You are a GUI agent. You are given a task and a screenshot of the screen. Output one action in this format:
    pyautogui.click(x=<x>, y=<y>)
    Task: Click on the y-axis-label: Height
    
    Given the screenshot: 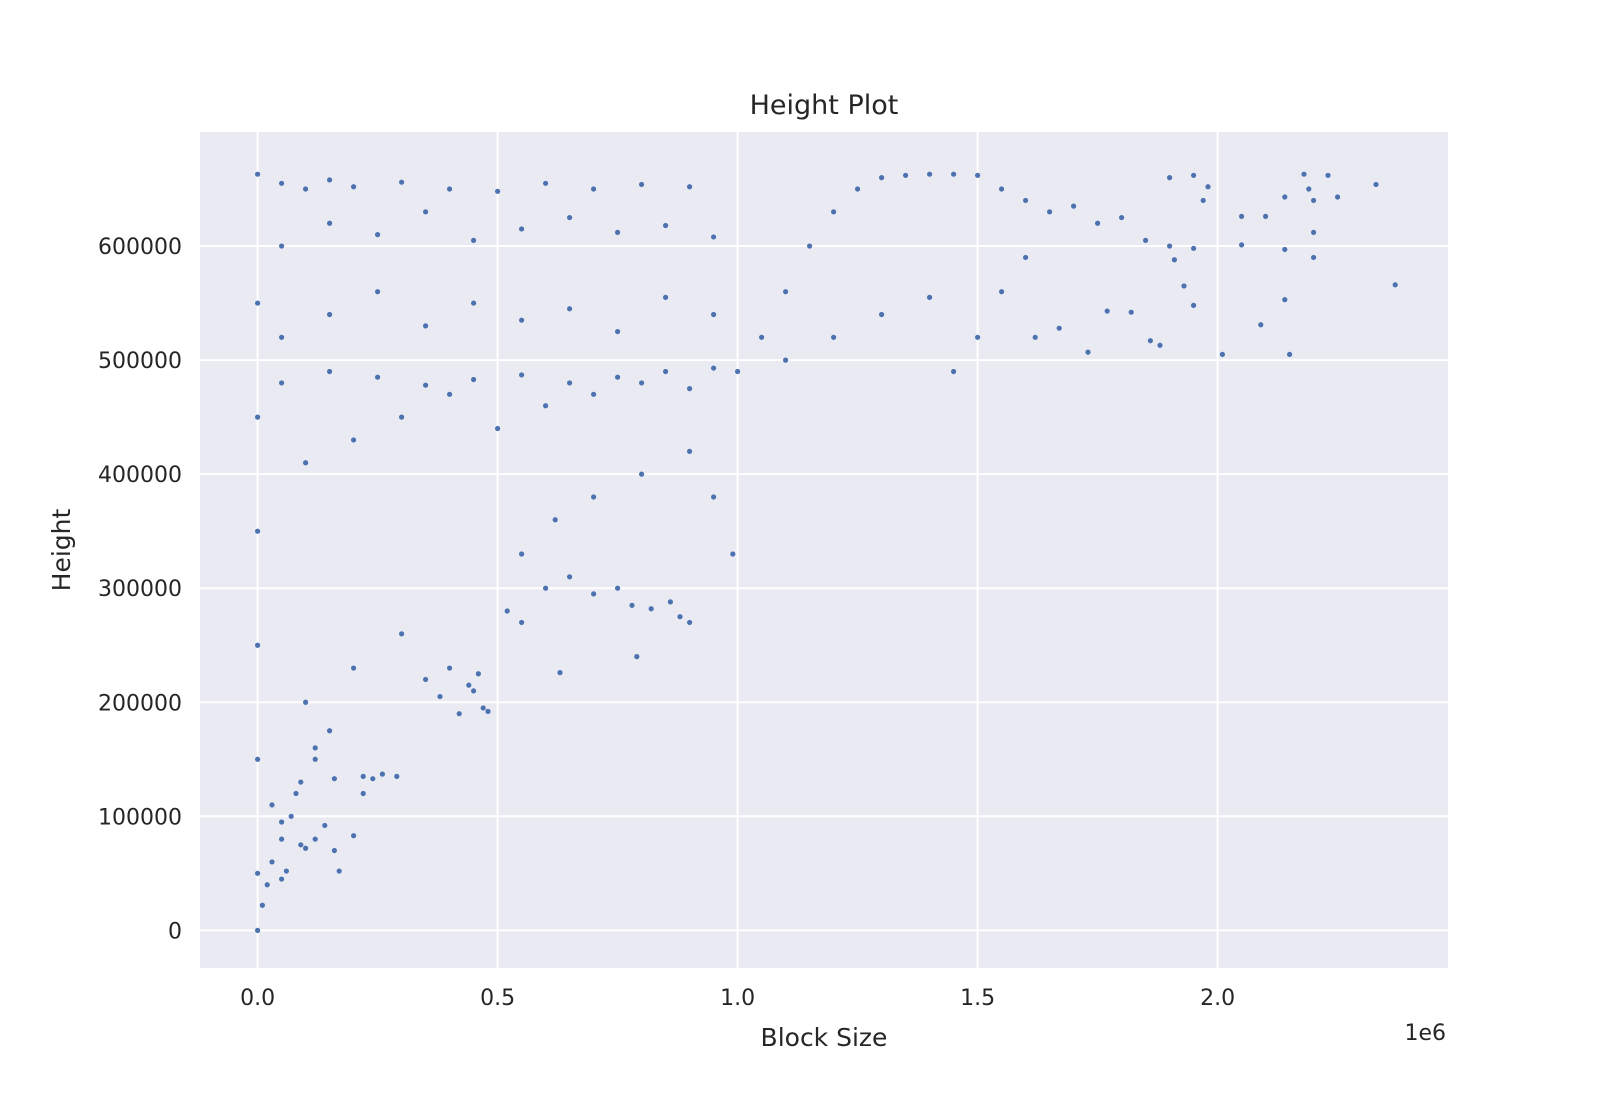 What is the action you would take?
    pyautogui.click(x=61, y=549)
    